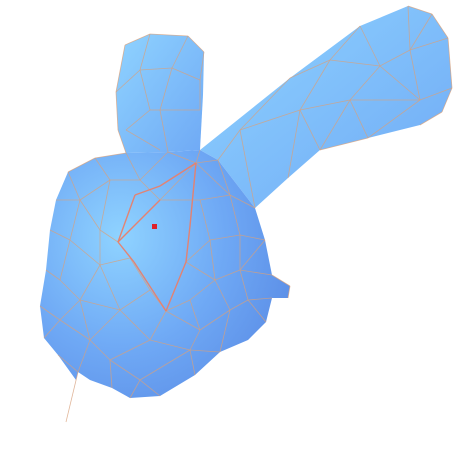  Describe the element at coordinates (154, 226) in the screenshot. I see `selected-vertex-marker` at that location.